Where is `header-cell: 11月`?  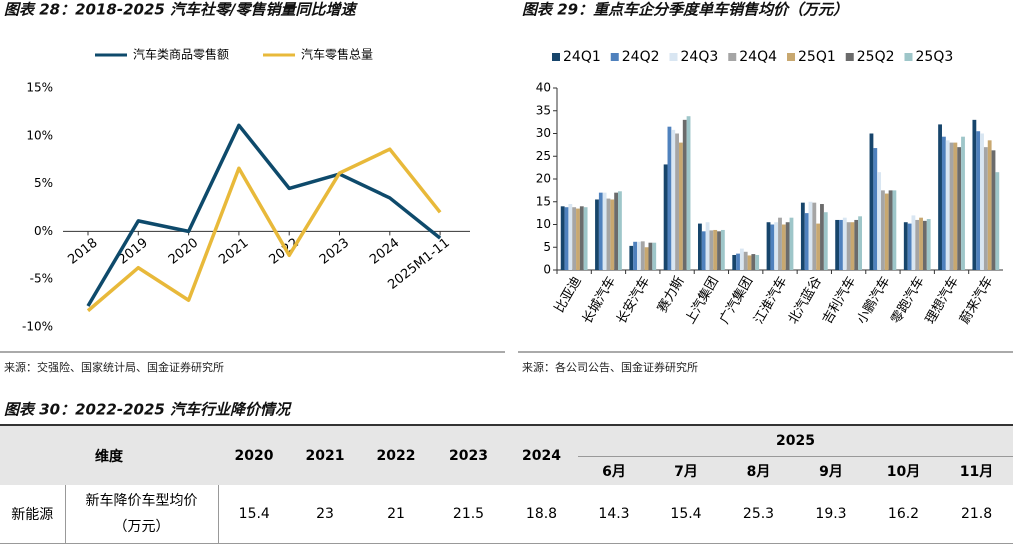 header-cell: 11月 is located at coordinates (976, 470).